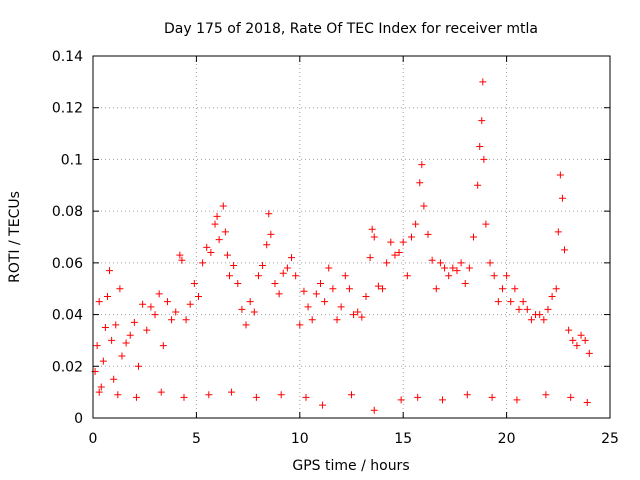 The image size is (640, 480). I want to click on y-axis-label: ROTI / TECUs, so click(15, 237).